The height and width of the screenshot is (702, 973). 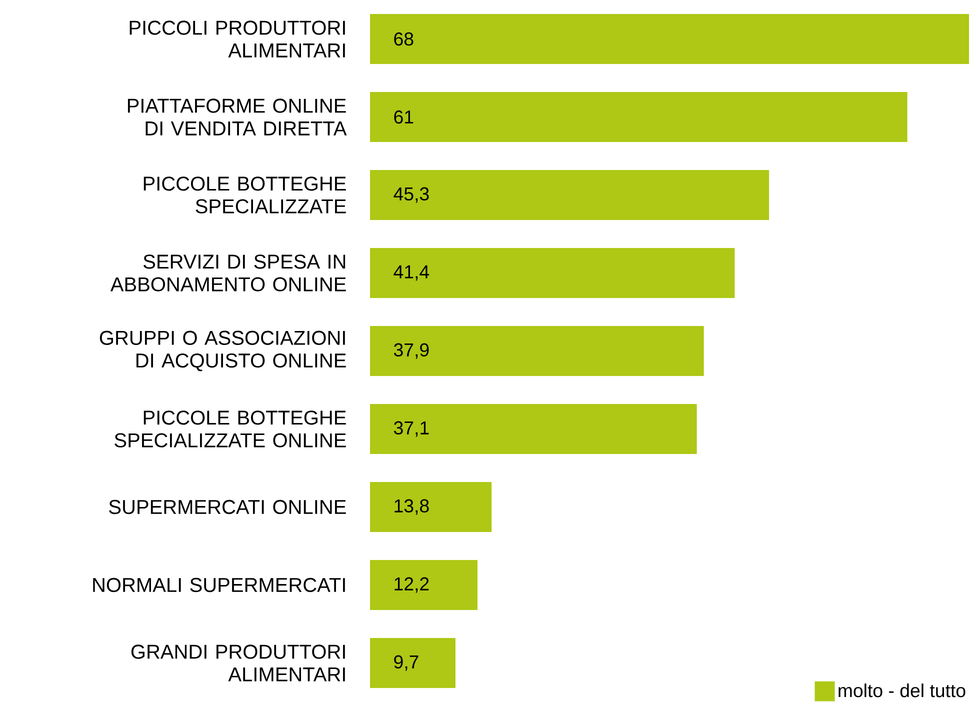 What do you see at coordinates (902, 691) in the screenshot?
I see `legend-label: molto - del tutto` at bounding box center [902, 691].